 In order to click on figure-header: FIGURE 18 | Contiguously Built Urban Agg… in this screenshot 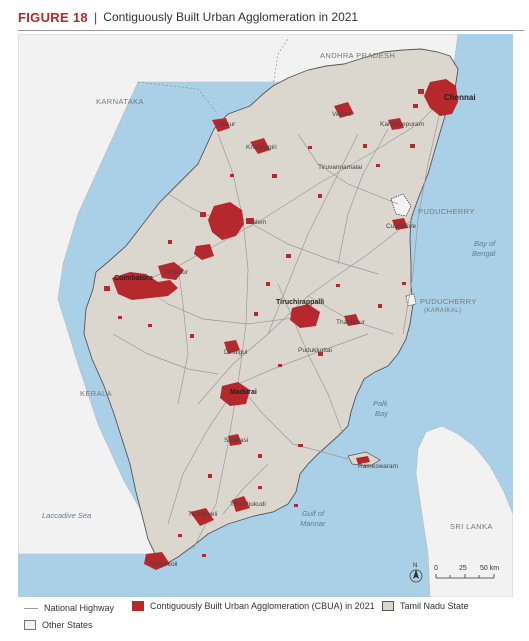, I will do `click(188, 17)`.